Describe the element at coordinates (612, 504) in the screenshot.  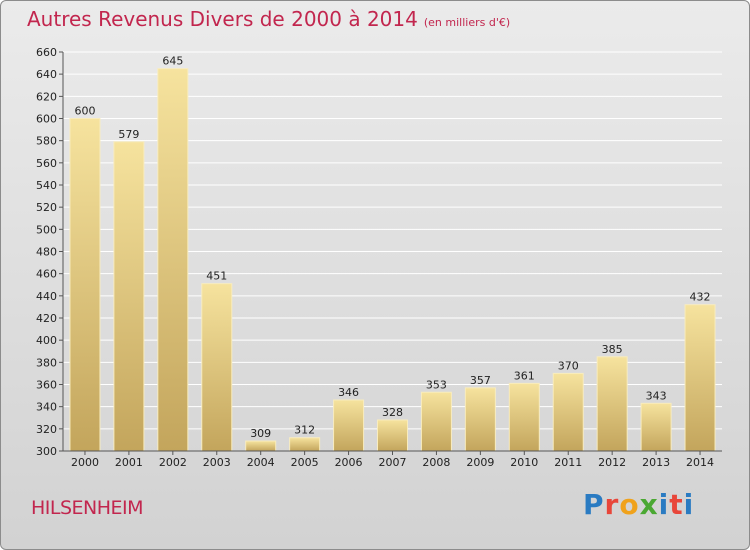
I see `logo-letter: r` at that location.